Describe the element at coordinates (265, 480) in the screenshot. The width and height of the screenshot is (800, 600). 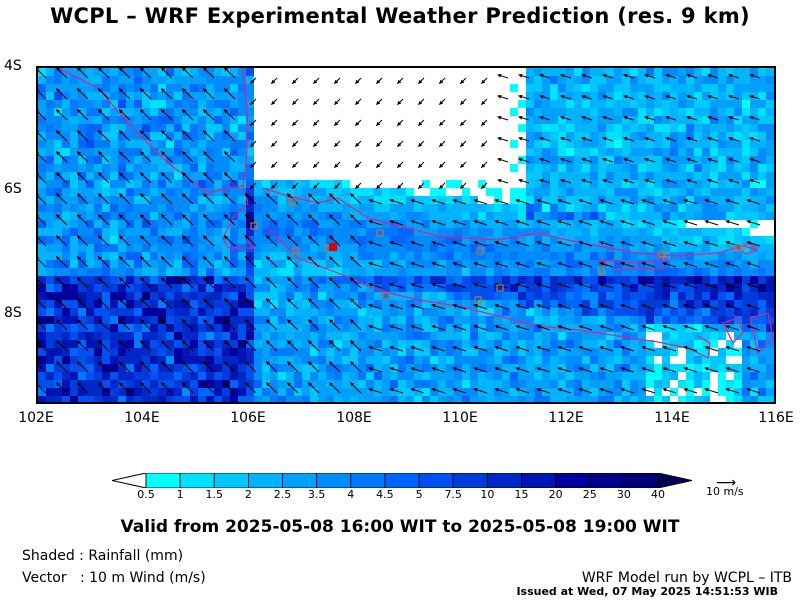
I see `colorbar-segment` at that location.